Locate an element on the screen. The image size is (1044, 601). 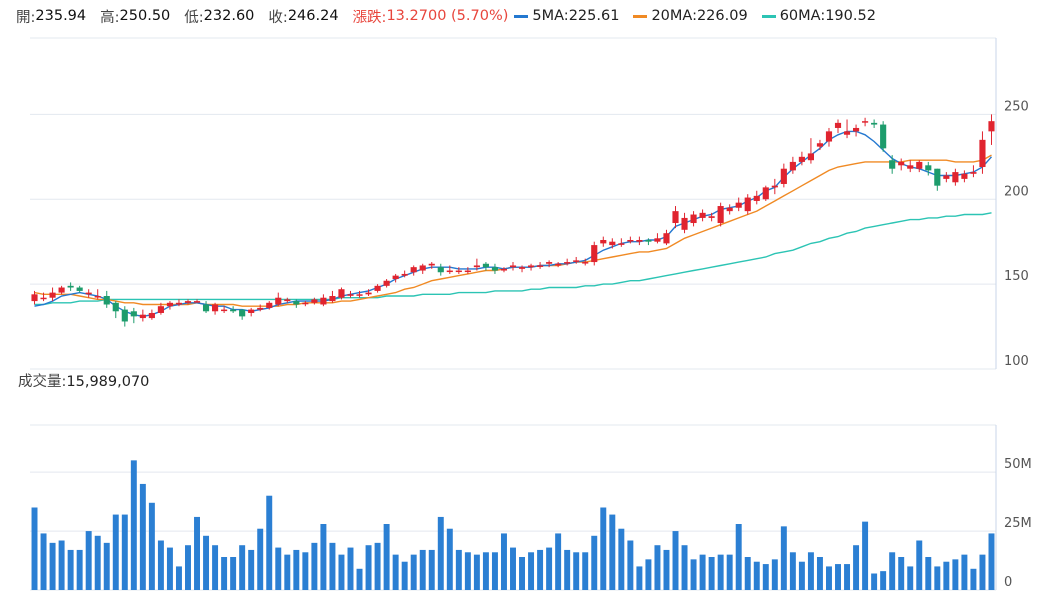
axes: 100 150 200 250 0 25M 50M is located at coordinates (1013, 314).